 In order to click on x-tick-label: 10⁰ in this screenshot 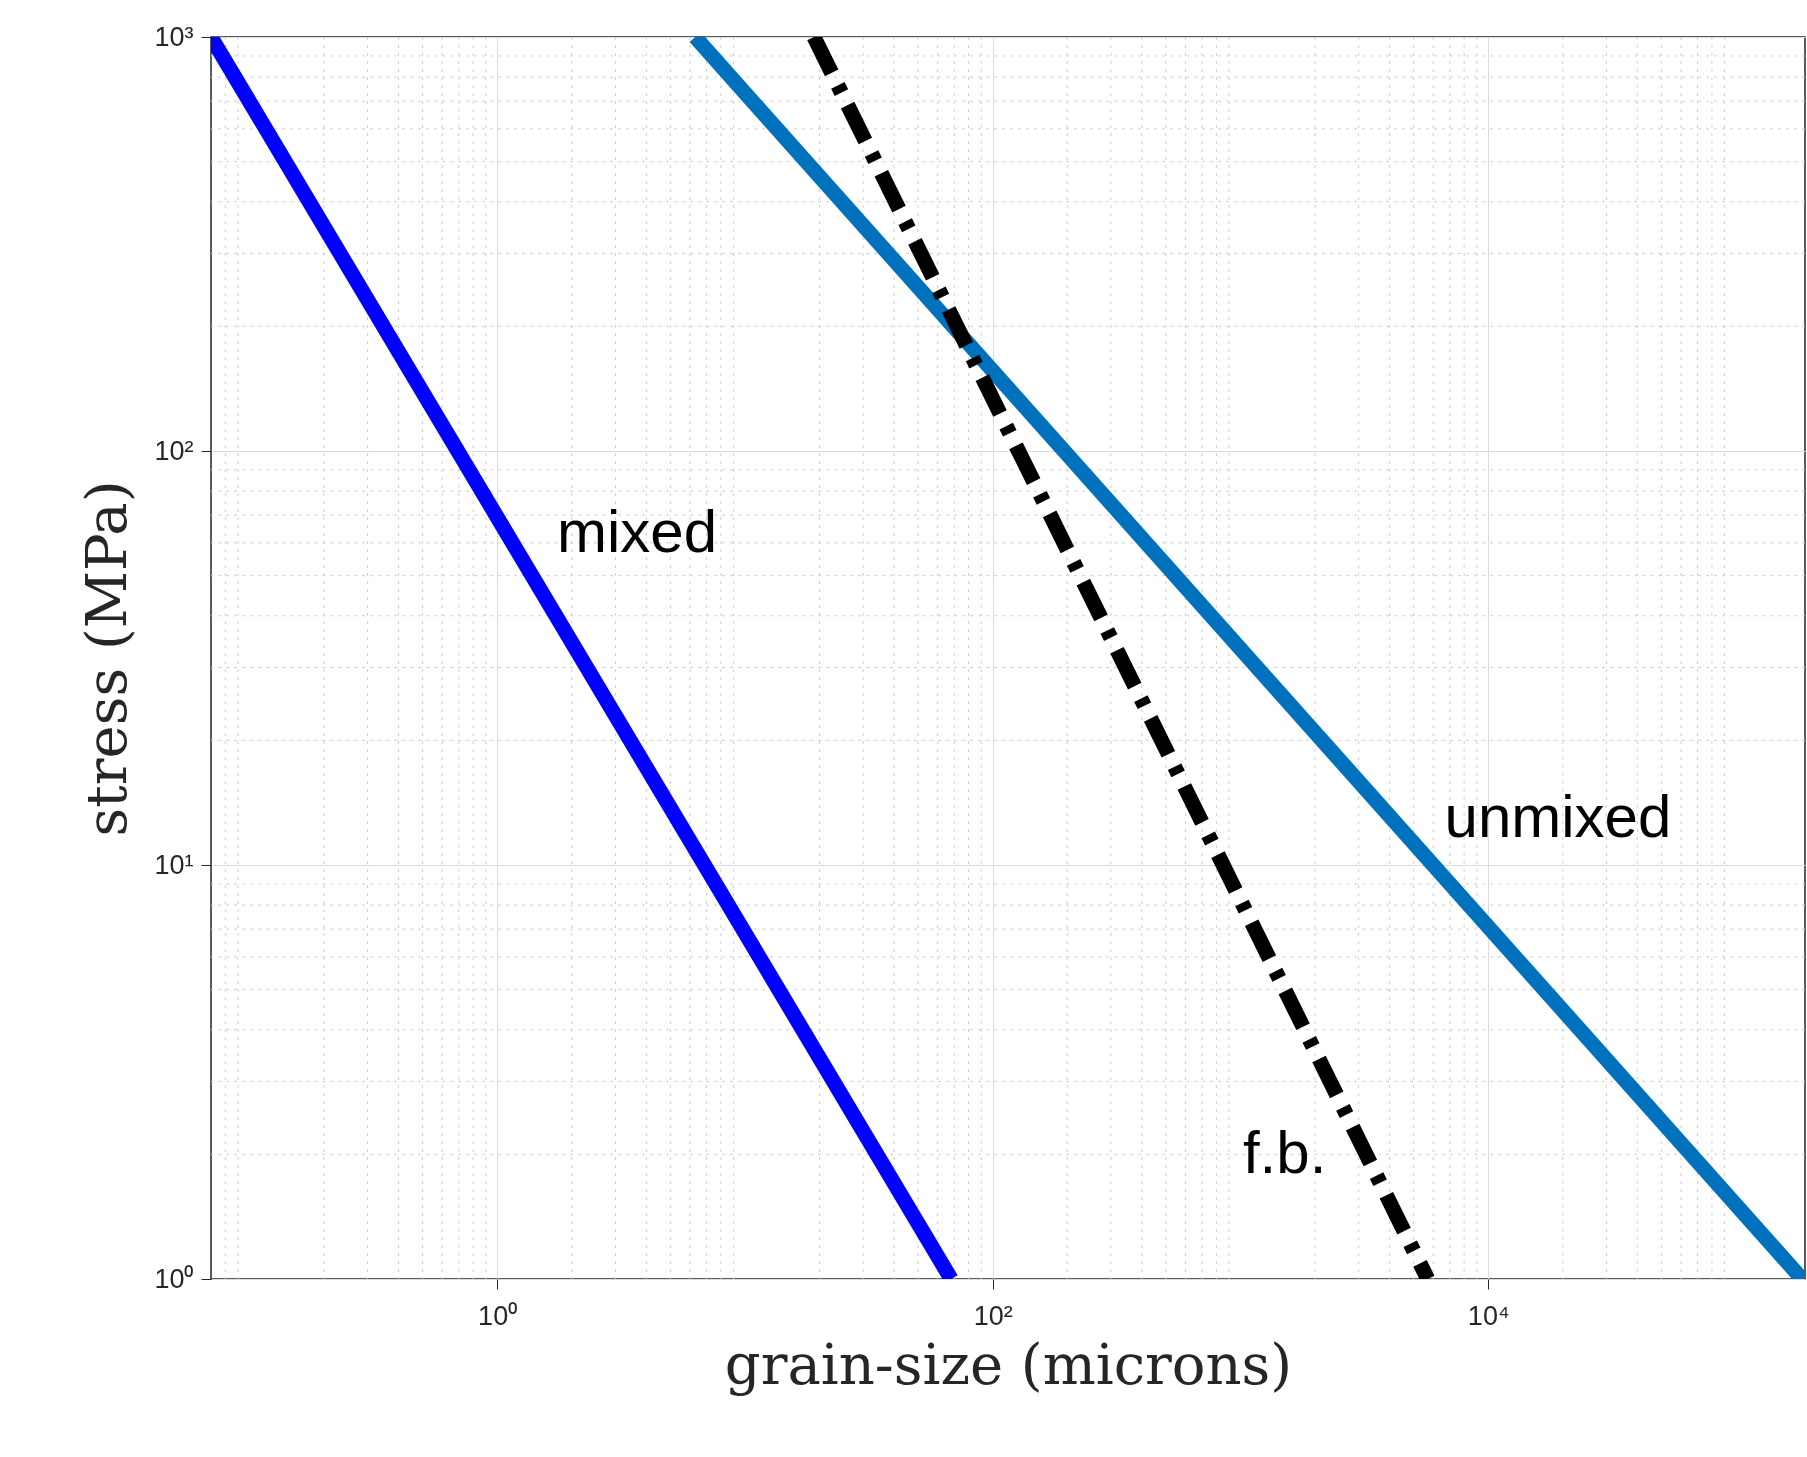, I will do `click(498, 1315)`.